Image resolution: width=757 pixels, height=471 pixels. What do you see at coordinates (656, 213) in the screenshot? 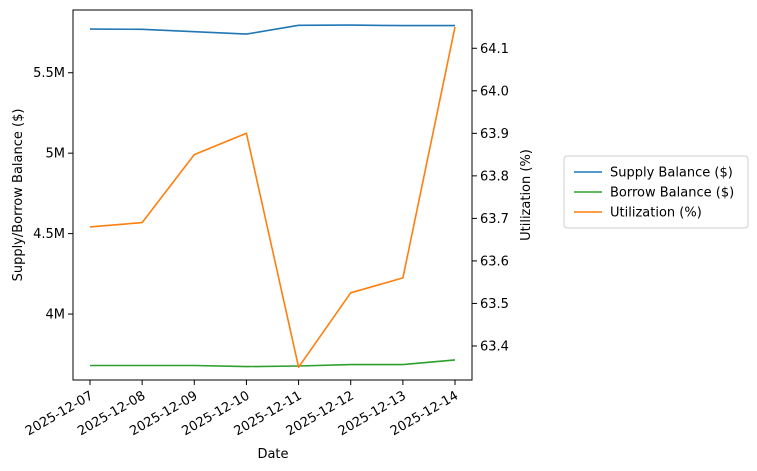
I see `legend-label: Utilization (%)` at bounding box center [656, 213].